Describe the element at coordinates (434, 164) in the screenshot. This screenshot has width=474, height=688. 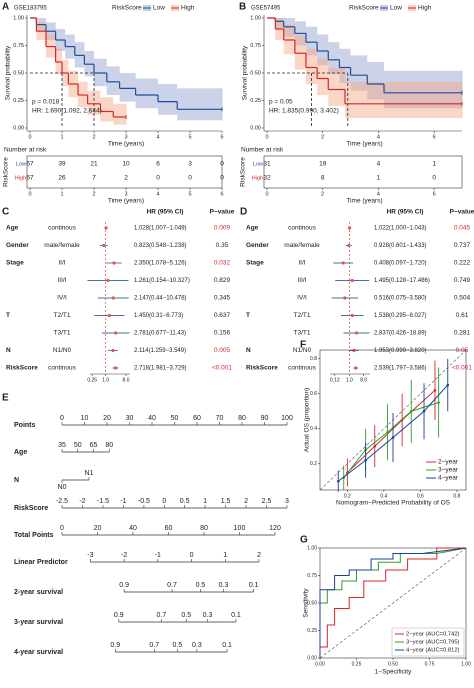
I see `risk-count: 1` at that location.